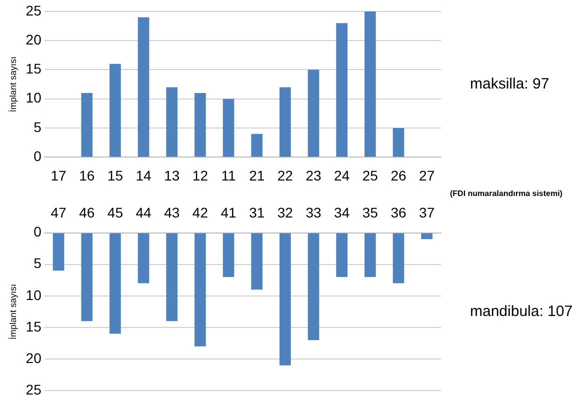 Image resolution: width=579 pixels, height=402 pixels. I want to click on x-tick-label: 26, so click(398, 175).